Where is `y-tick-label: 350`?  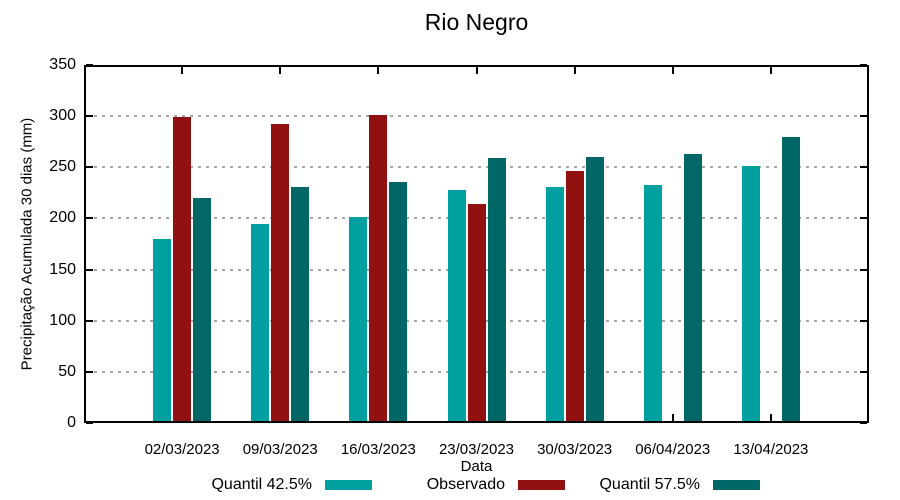
y-tick-label: 350 is located at coordinates (62, 64).